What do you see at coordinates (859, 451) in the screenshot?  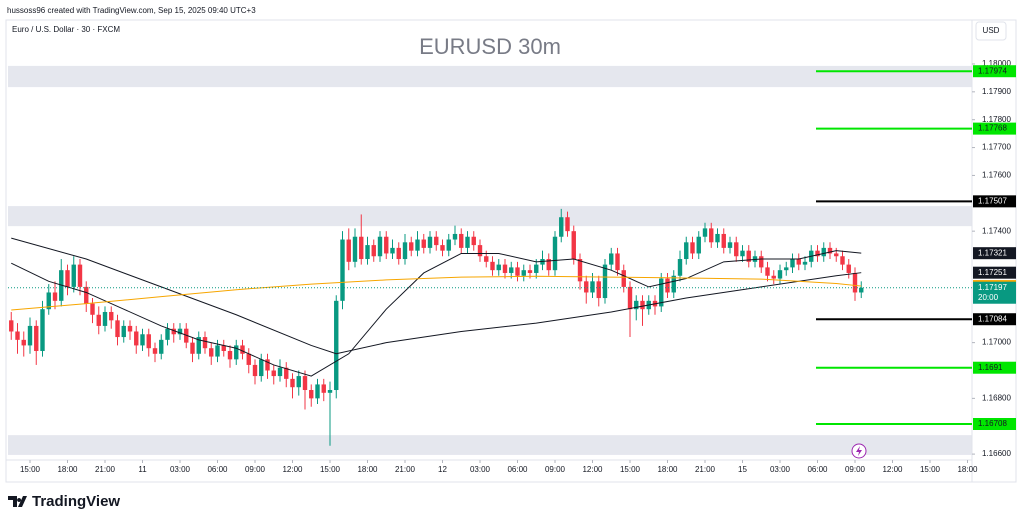 I see `alert-bolt` at bounding box center [859, 451].